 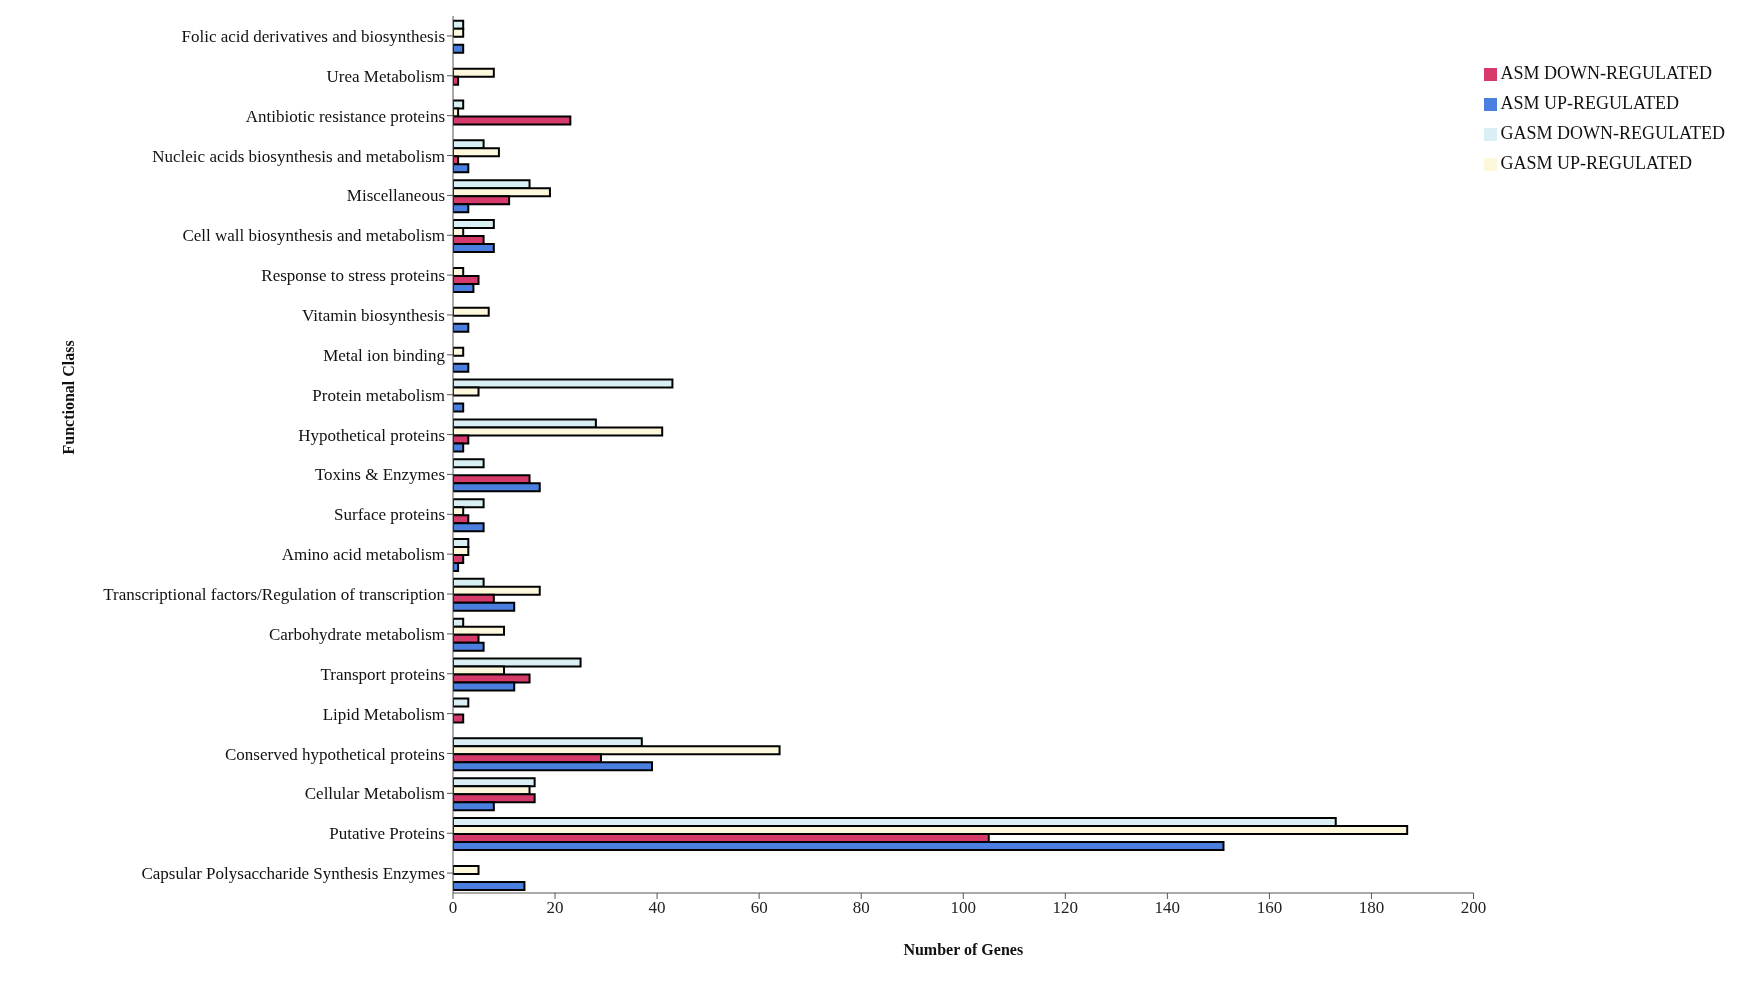 I want to click on y-tick-label: Antibiotic resistance proteins, so click(x=345, y=116).